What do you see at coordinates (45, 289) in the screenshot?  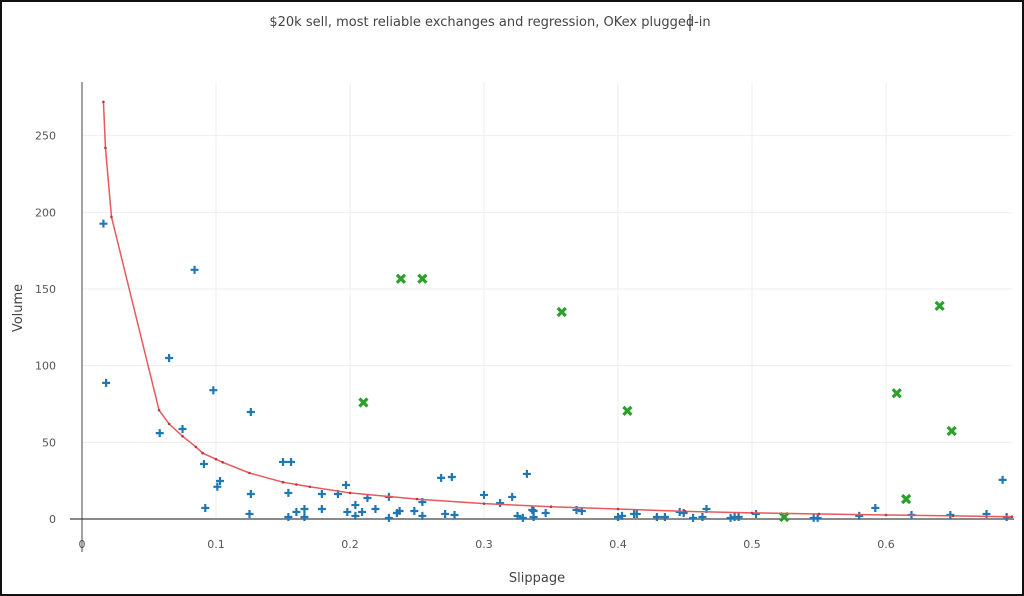 I see `y-tick-label: 150` at bounding box center [45, 289].